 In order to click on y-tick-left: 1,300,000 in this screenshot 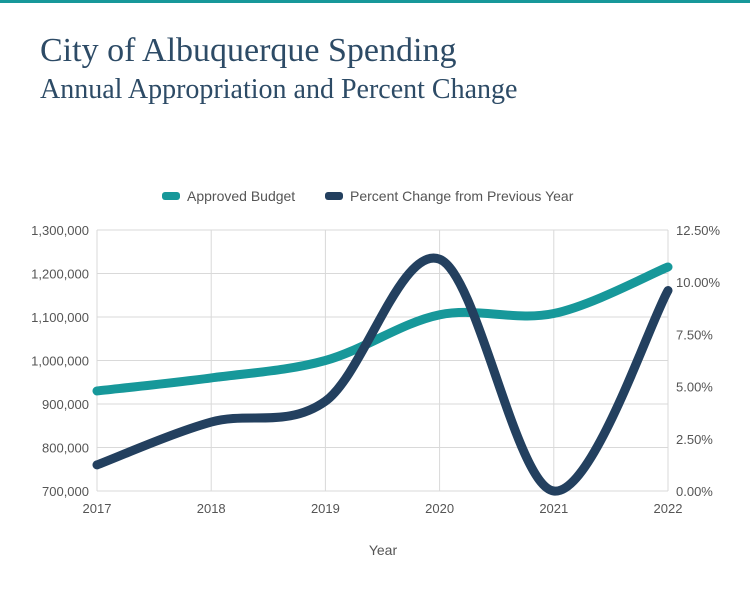, I will do `click(60, 230)`.